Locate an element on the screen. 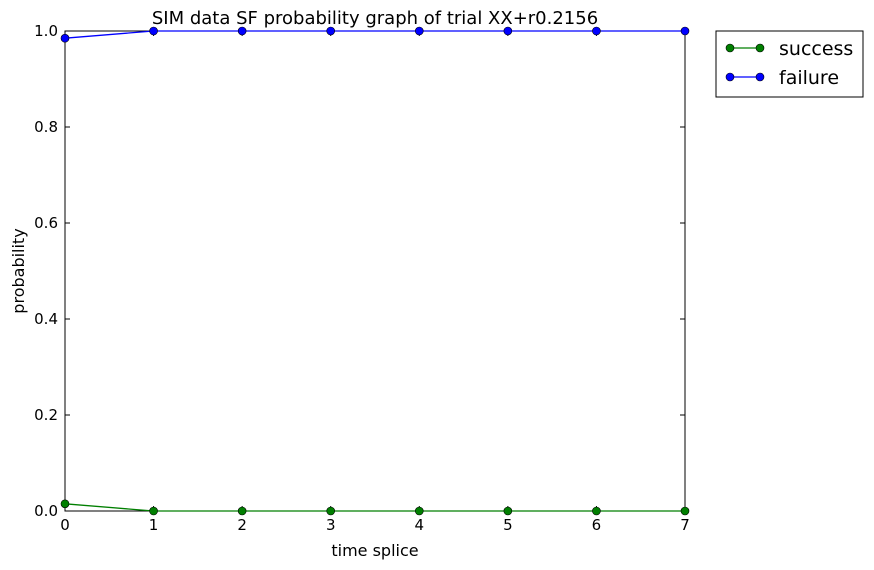 The height and width of the screenshot is (570, 874). x-tick-label: 0 is located at coordinates (65, 525).